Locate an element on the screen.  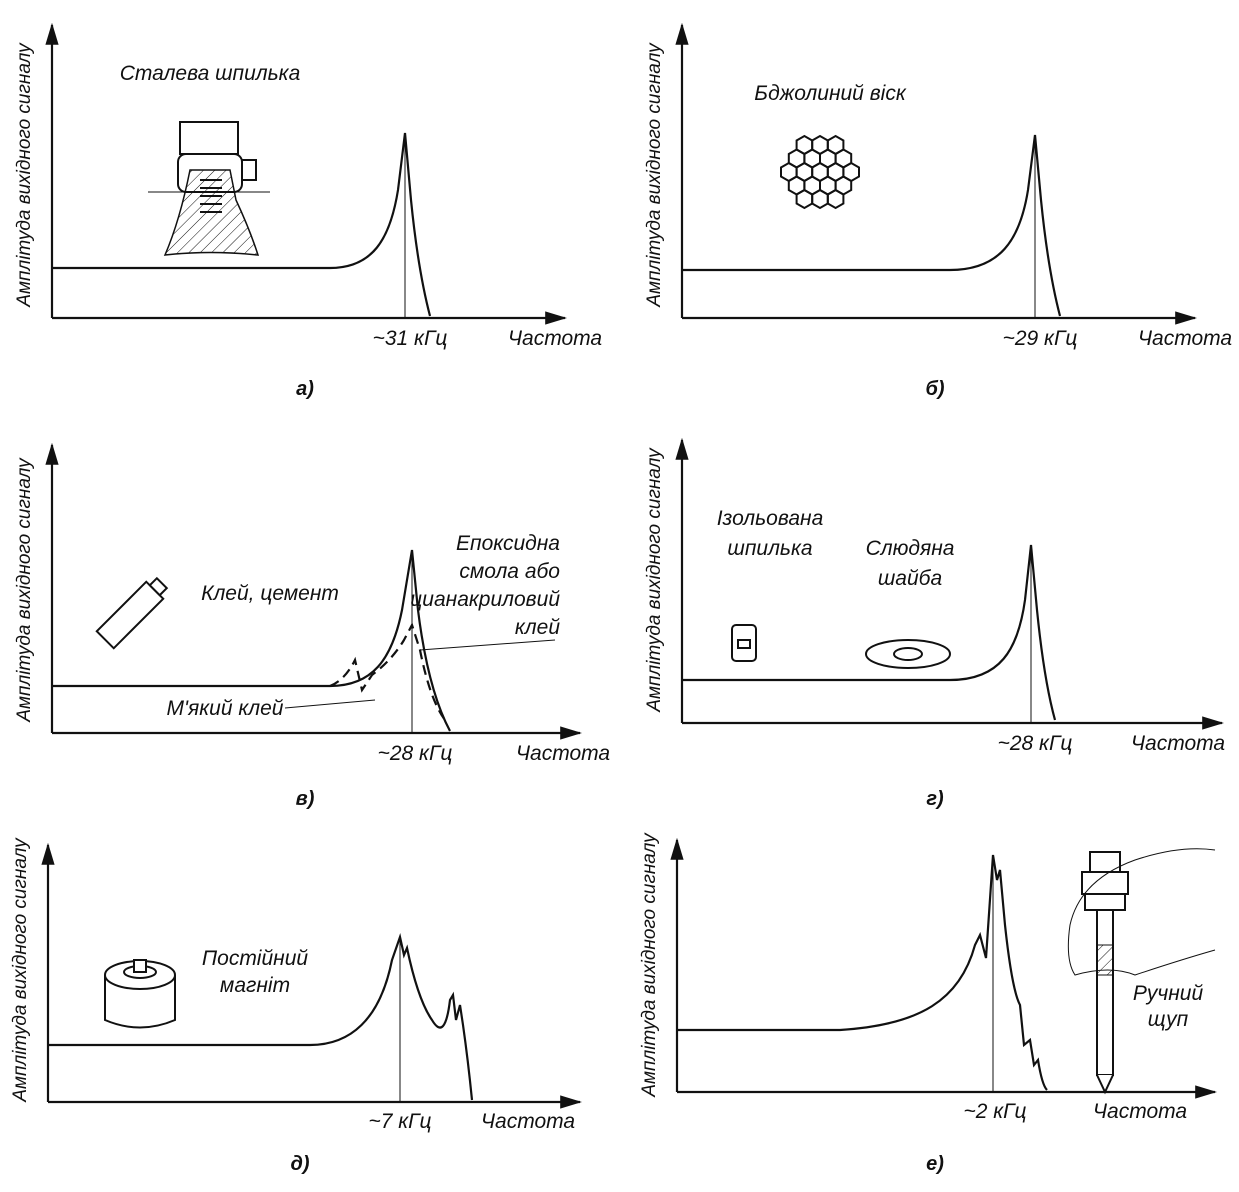
caption: г) is located at coordinates (935, 799).